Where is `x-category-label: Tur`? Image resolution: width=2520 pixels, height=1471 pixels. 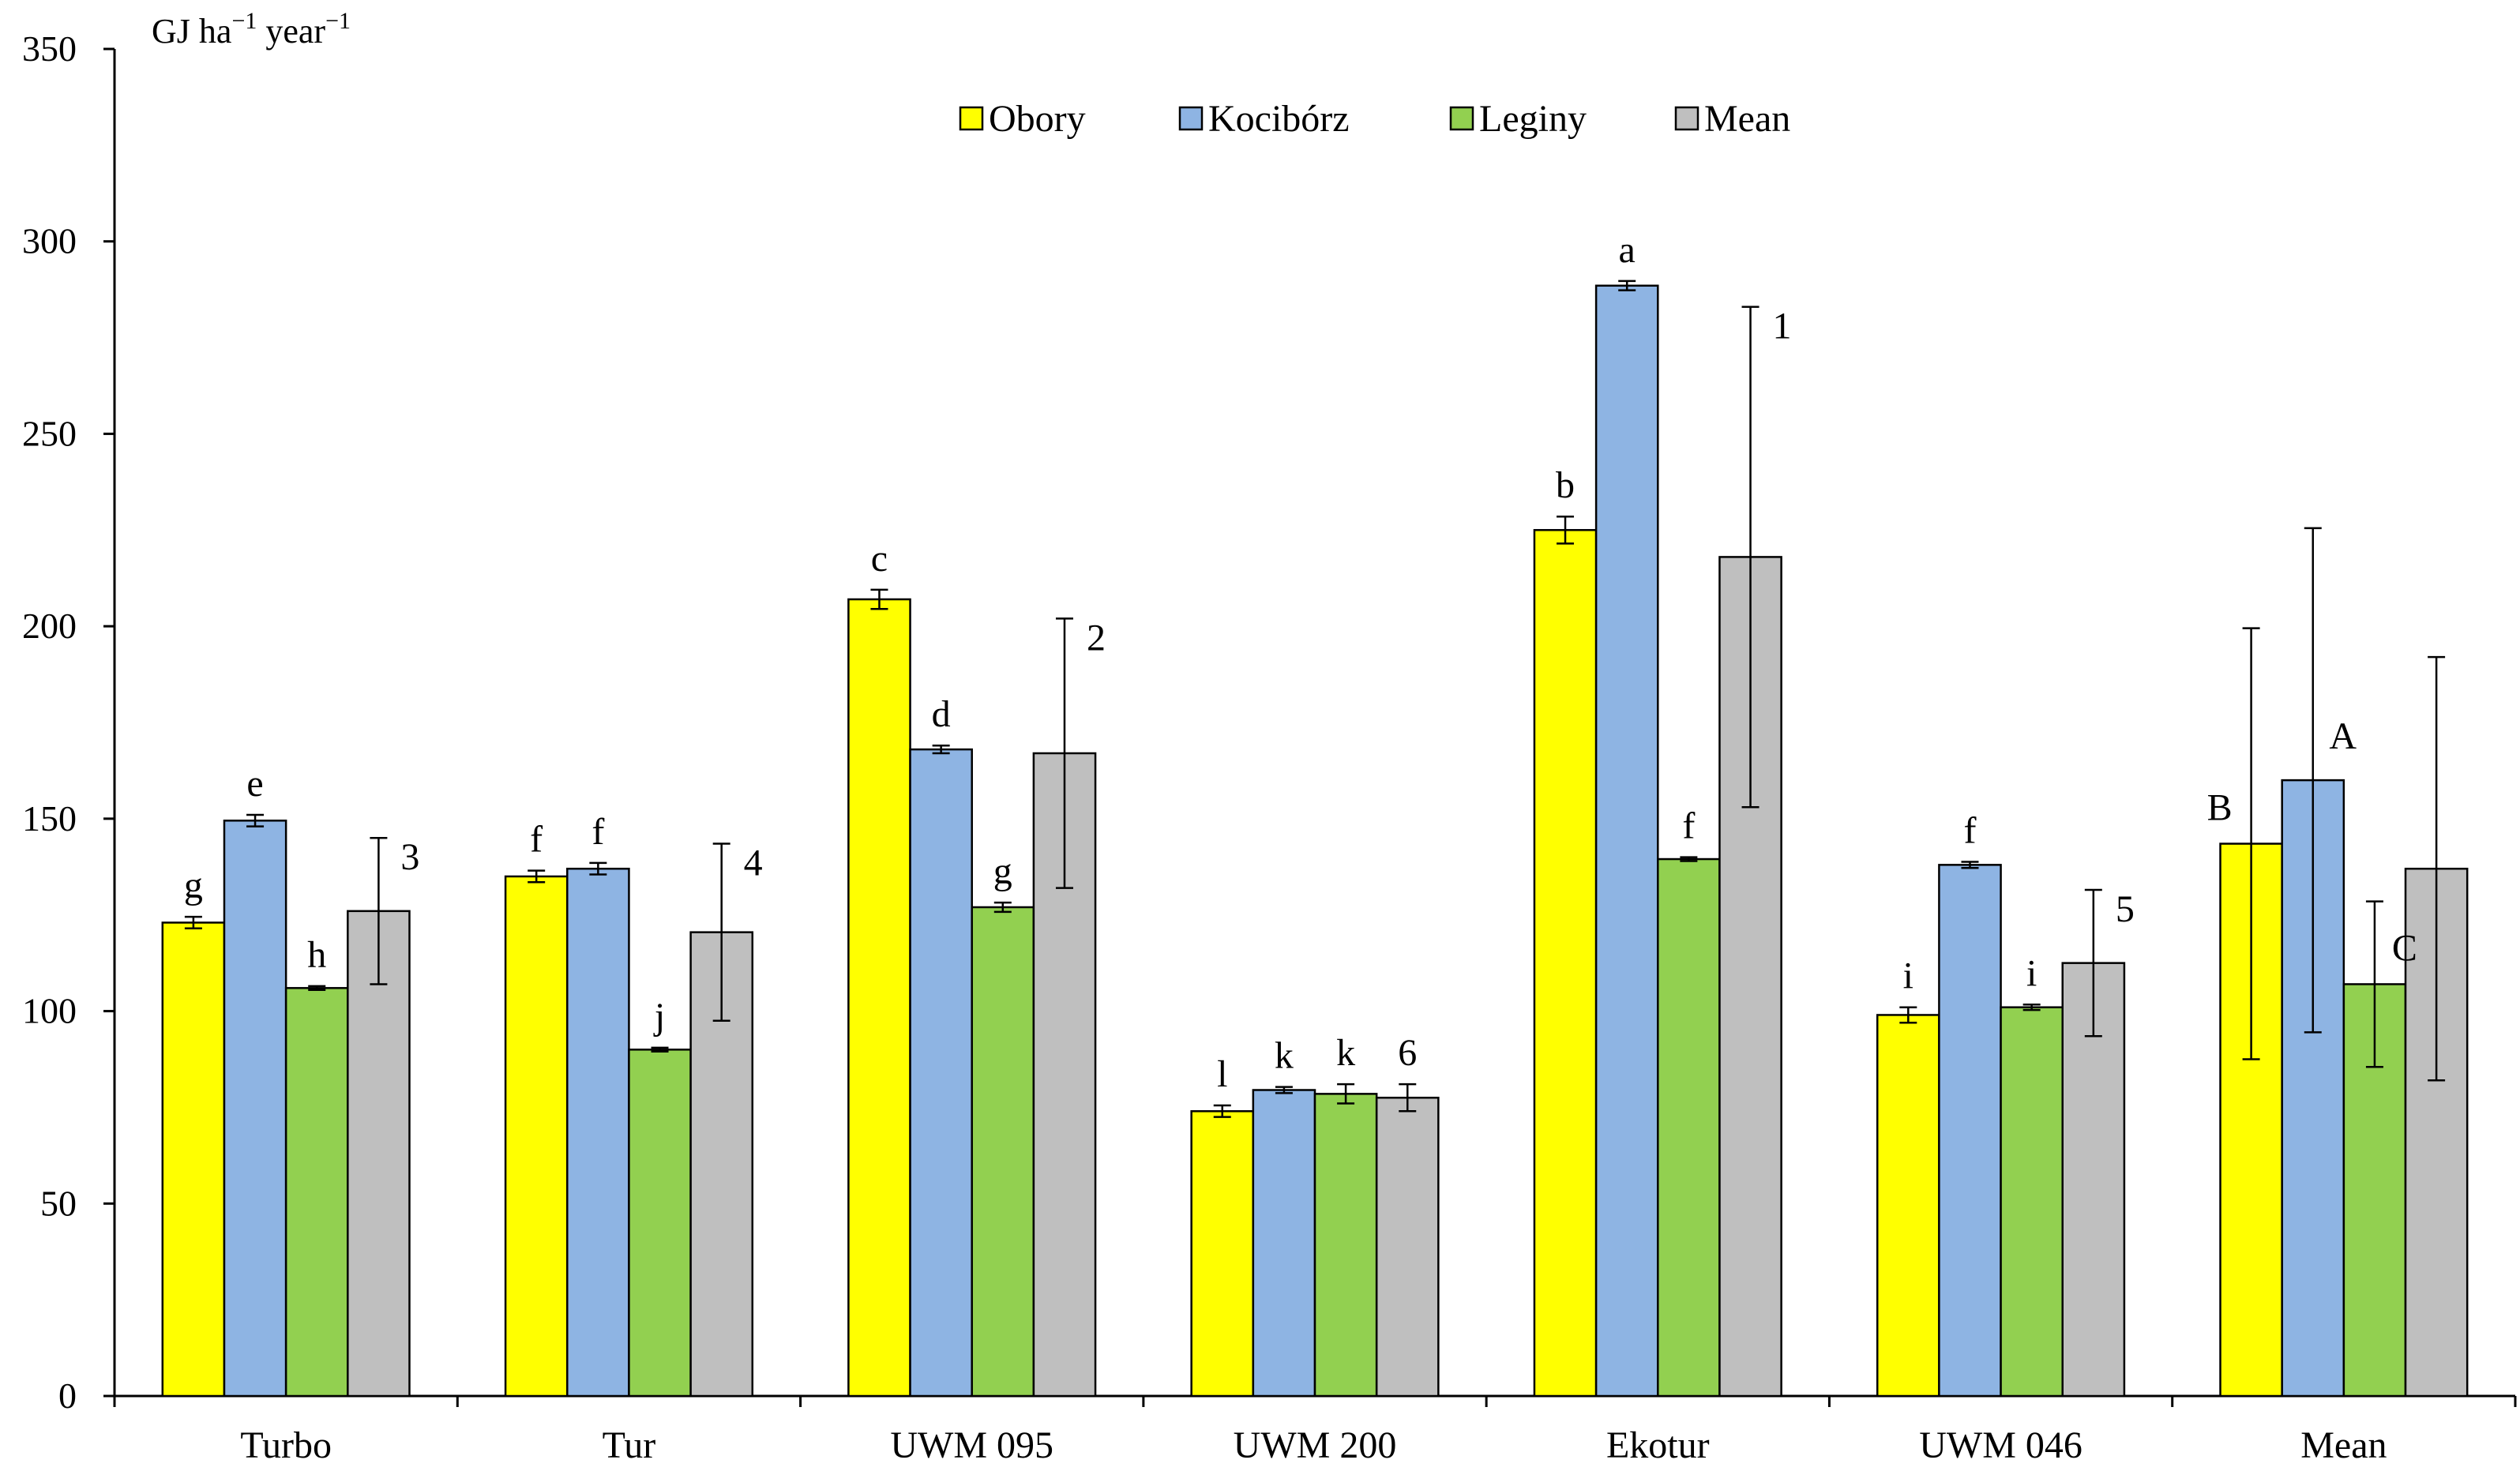 x-category-label: Tur is located at coordinates (629, 1445).